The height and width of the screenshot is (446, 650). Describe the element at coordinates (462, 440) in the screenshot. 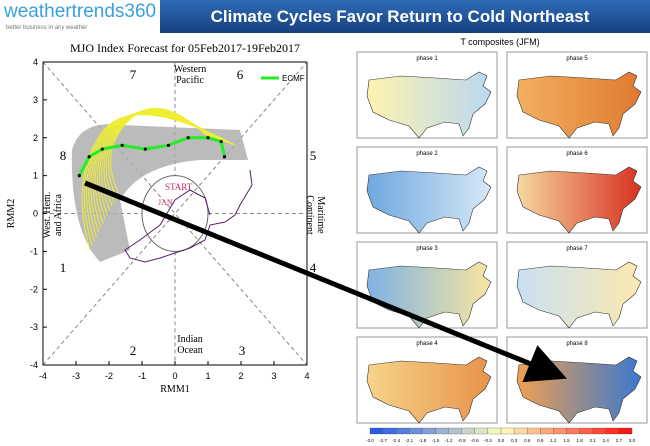

I see `colorbar-label: -0.9` at that location.